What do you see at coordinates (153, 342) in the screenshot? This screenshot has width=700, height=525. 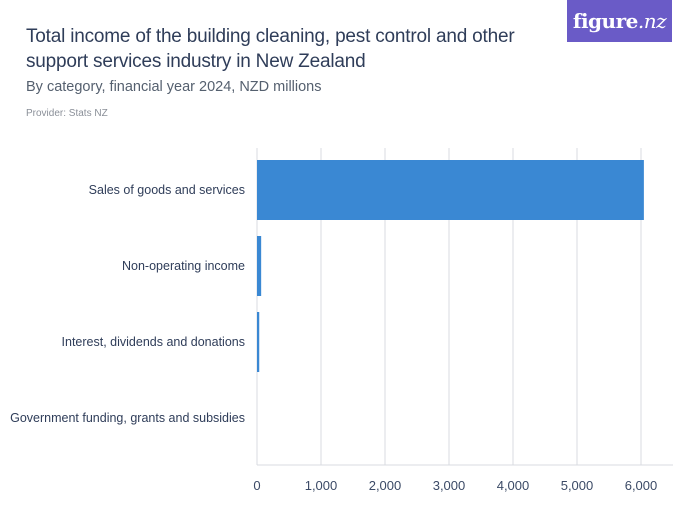 I see `category-label: Interest, dividends and donations` at bounding box center [153, 342].